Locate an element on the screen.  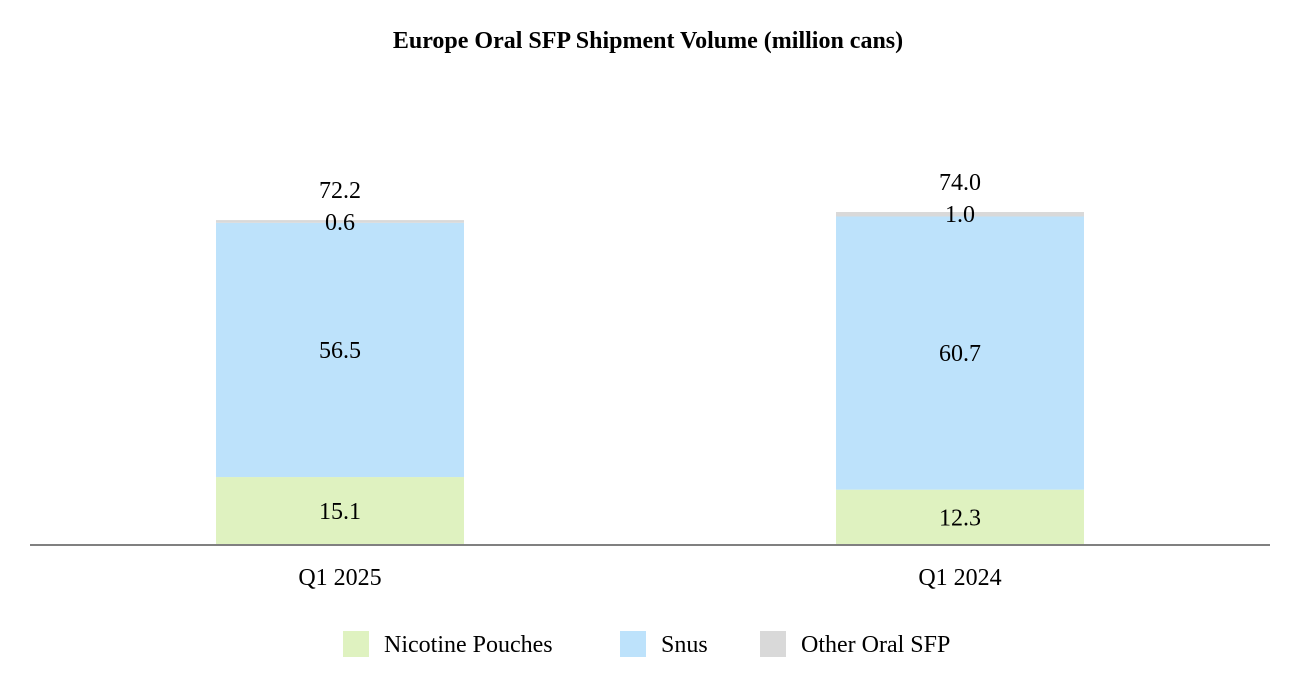
bar-segment-other-oral-sfp-q1-2024 is located at coordinates (960, 214).